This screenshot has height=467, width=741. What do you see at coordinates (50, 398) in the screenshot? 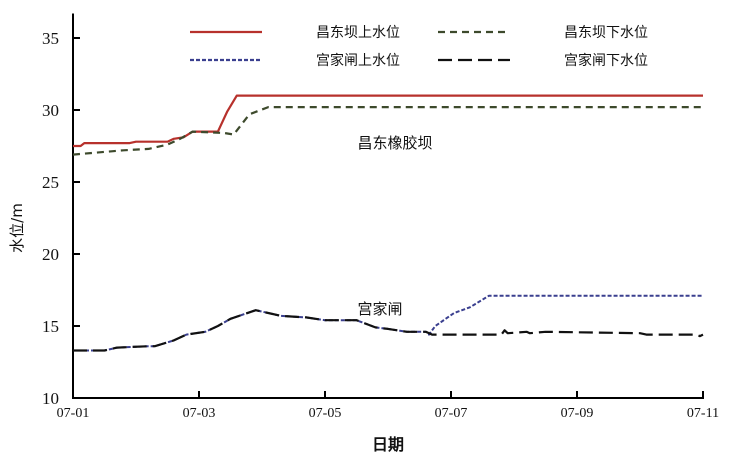
I see `y-tick-label: 10` at bounding box center [50, 398].